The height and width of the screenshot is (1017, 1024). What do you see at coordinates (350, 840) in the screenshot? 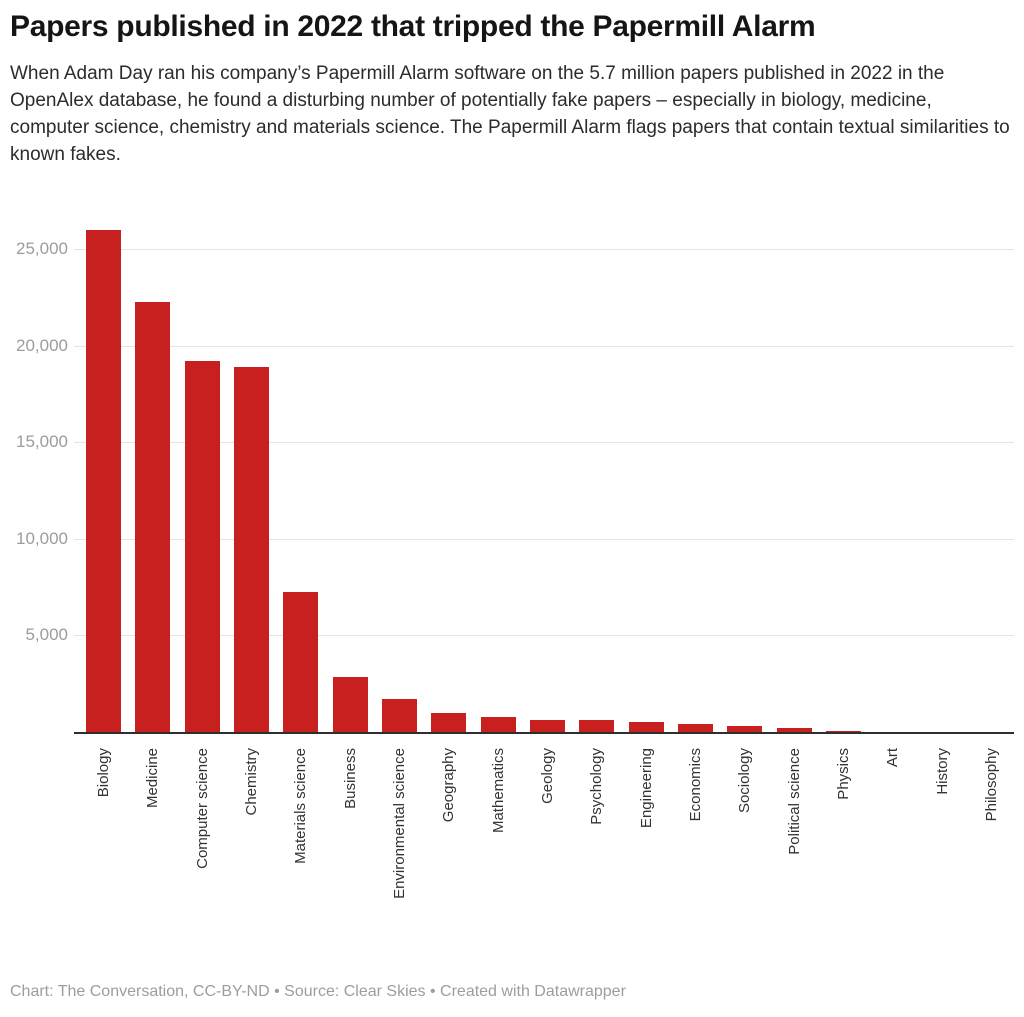
I see `x-axis-category-label: Business` at bounding box center [350, 840].